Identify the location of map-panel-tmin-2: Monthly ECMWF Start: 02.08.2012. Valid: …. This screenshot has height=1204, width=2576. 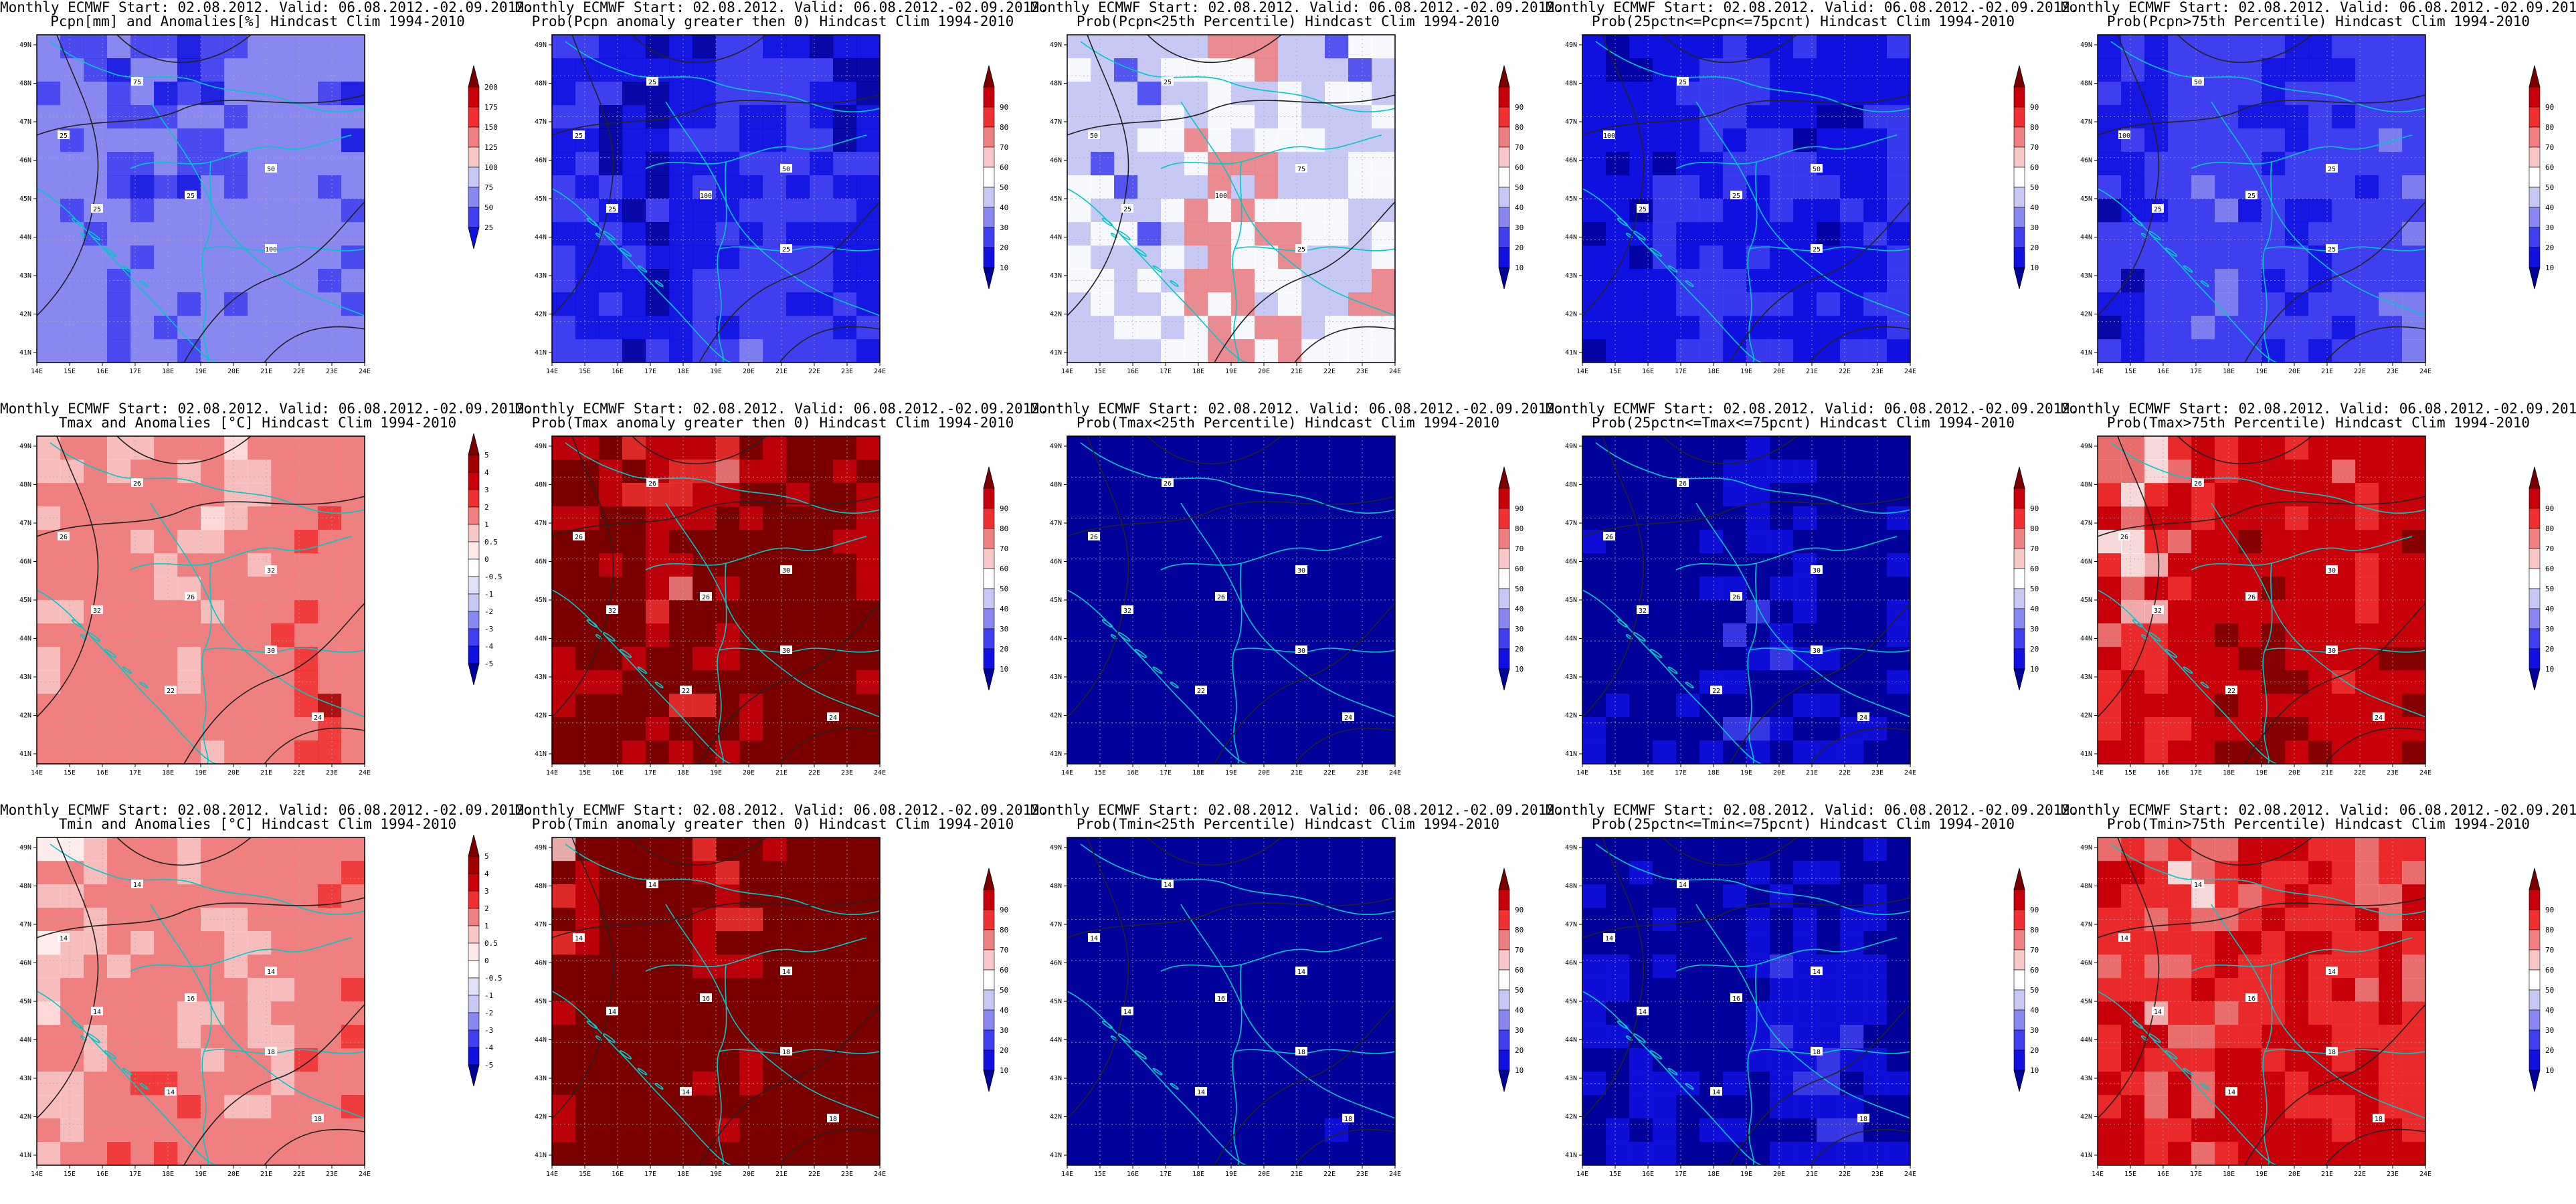
(782, 1003).